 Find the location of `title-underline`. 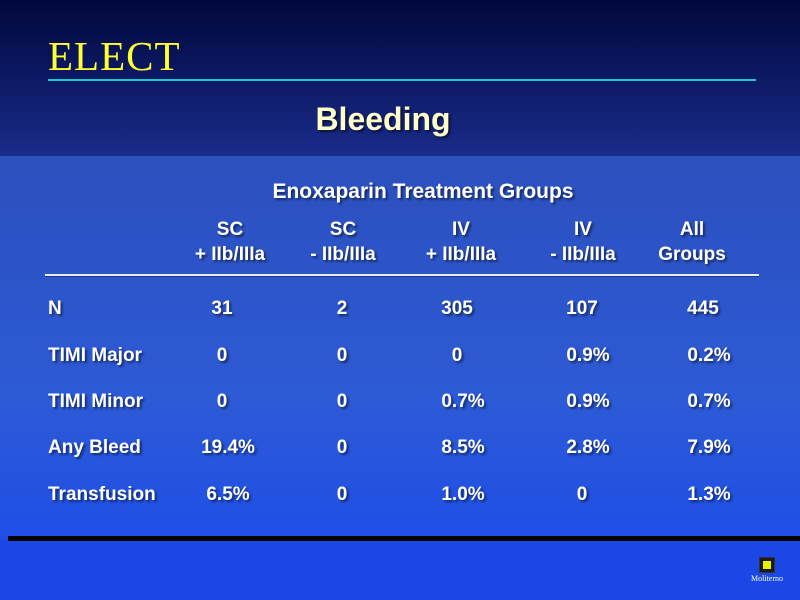

title-underline is located at coordinates (402, 80).